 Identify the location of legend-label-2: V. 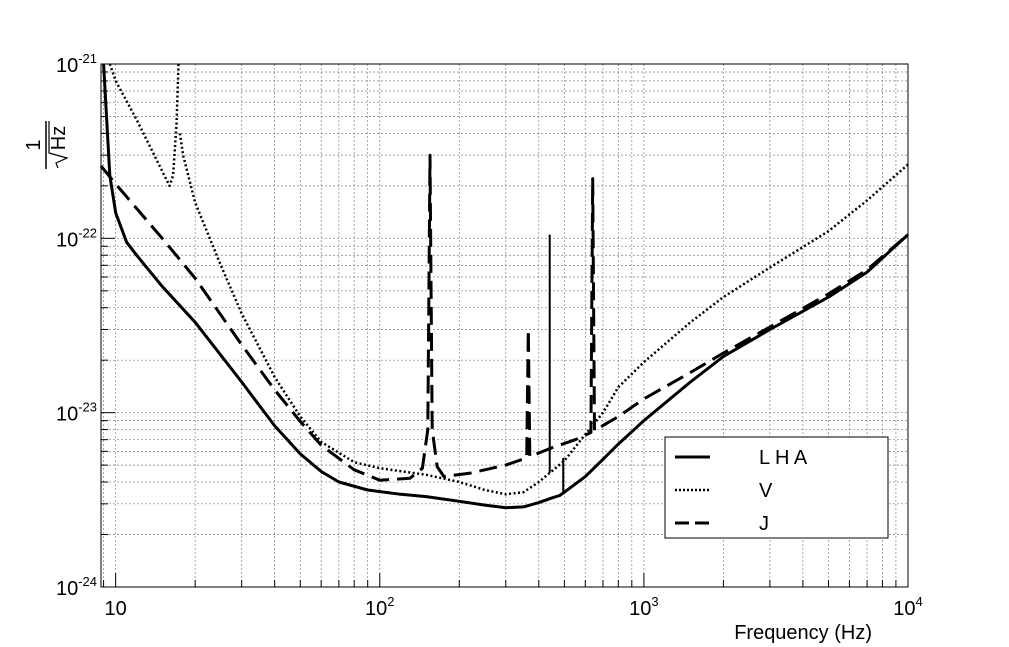
(766, 491).